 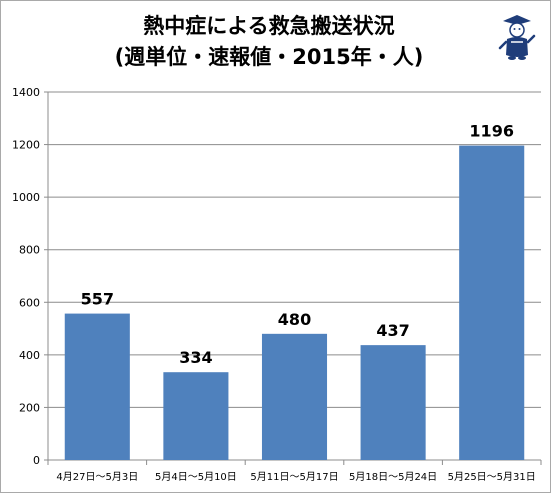 What do you see at coordinates (491, 131) in the screenshot?
I see `data-label: 1196` at bounding box center [491, 131].